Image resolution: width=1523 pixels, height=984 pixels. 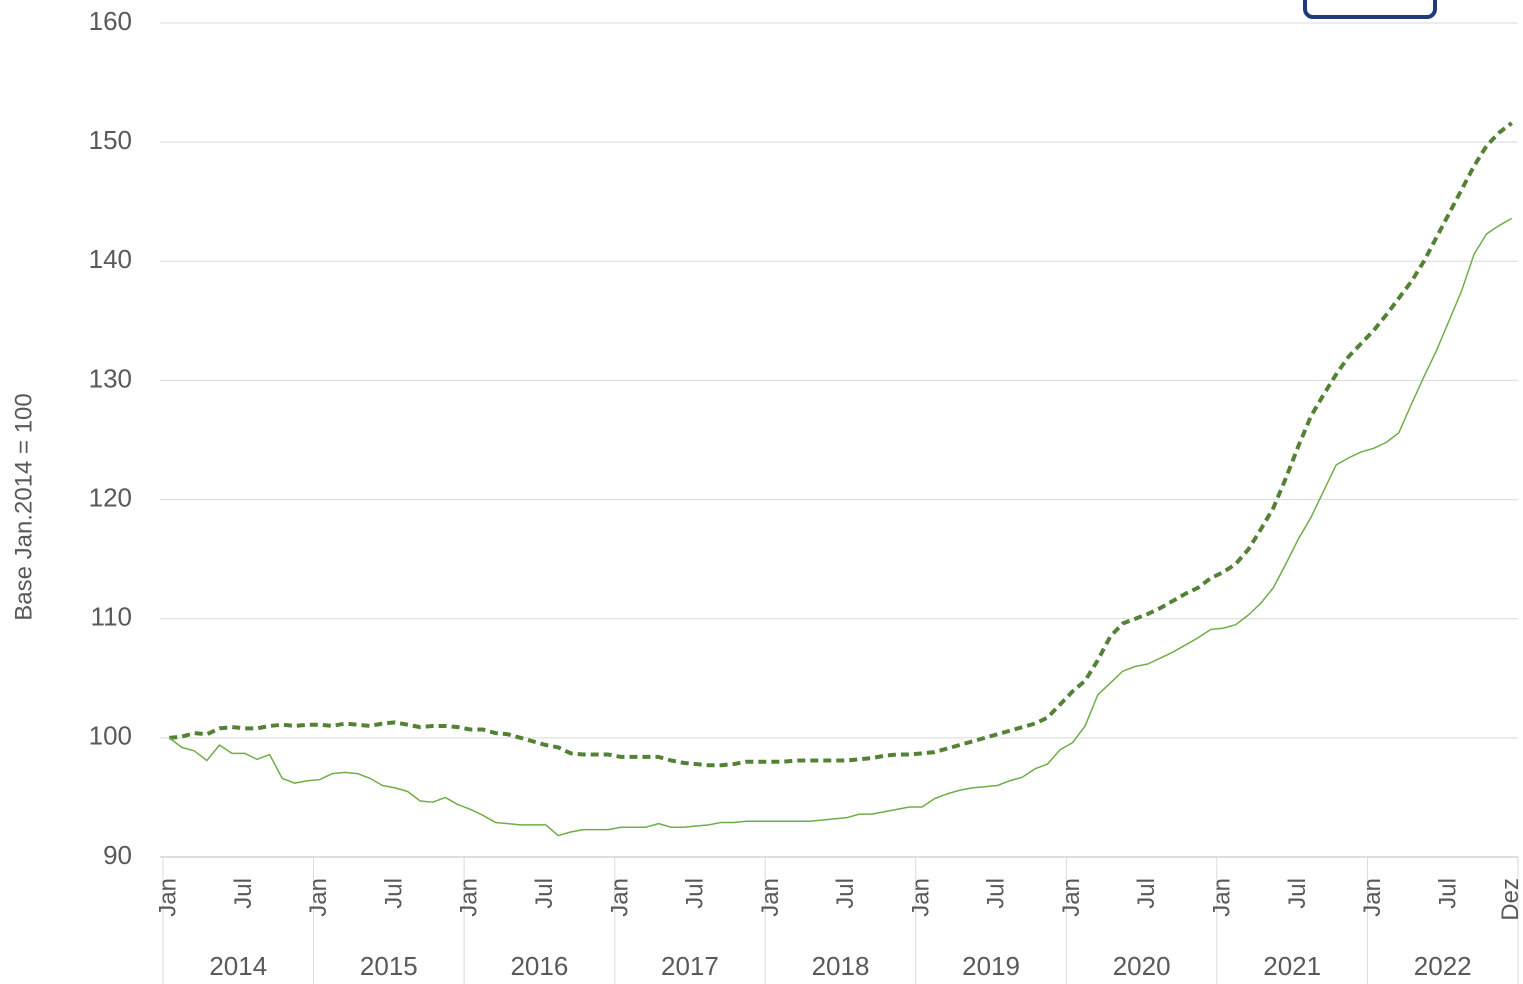 What do you see at coordinates (1370, 9) in the screenshot?
I see `legend-box` at bounding box center [1370, 9].